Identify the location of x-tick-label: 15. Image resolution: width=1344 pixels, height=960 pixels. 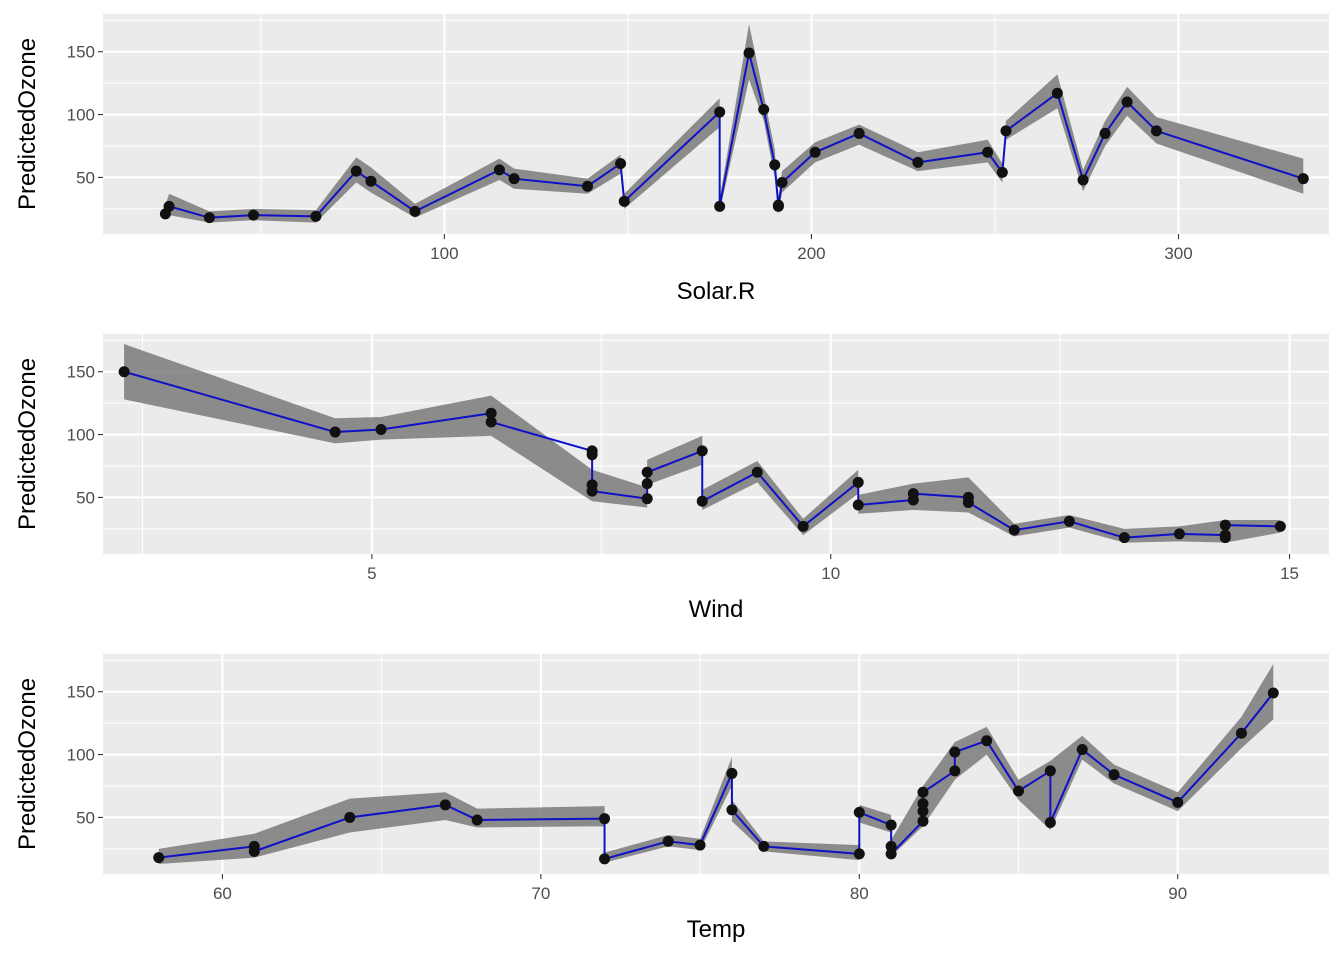
(1289, 573).